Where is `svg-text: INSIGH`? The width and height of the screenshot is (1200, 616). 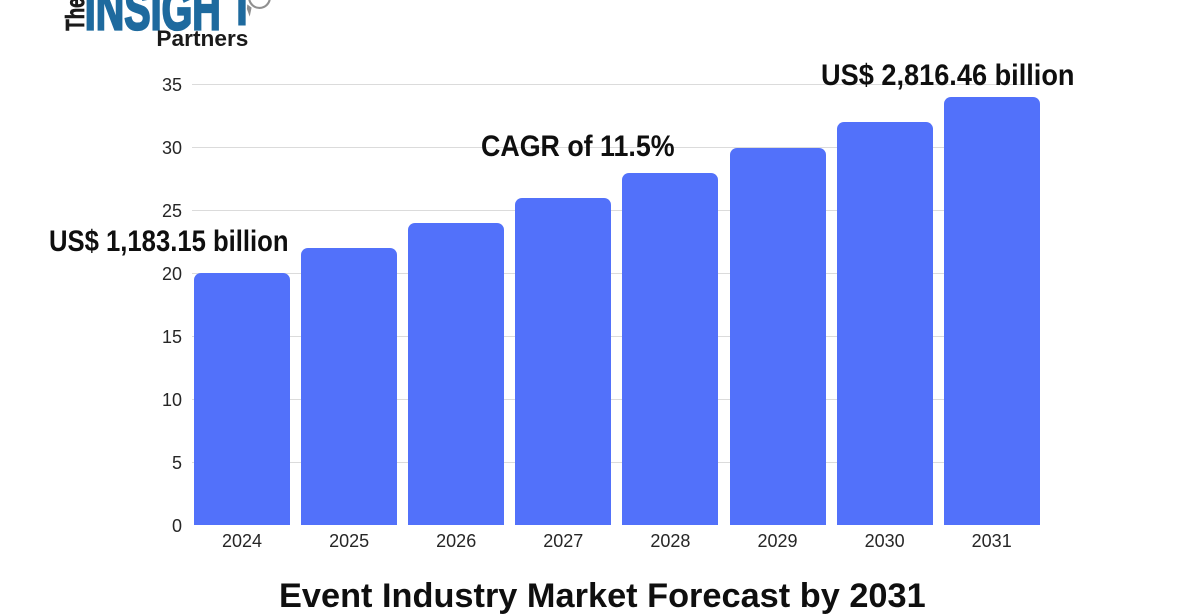 svg-text: INSIGH is located at coordinates (153, 21).